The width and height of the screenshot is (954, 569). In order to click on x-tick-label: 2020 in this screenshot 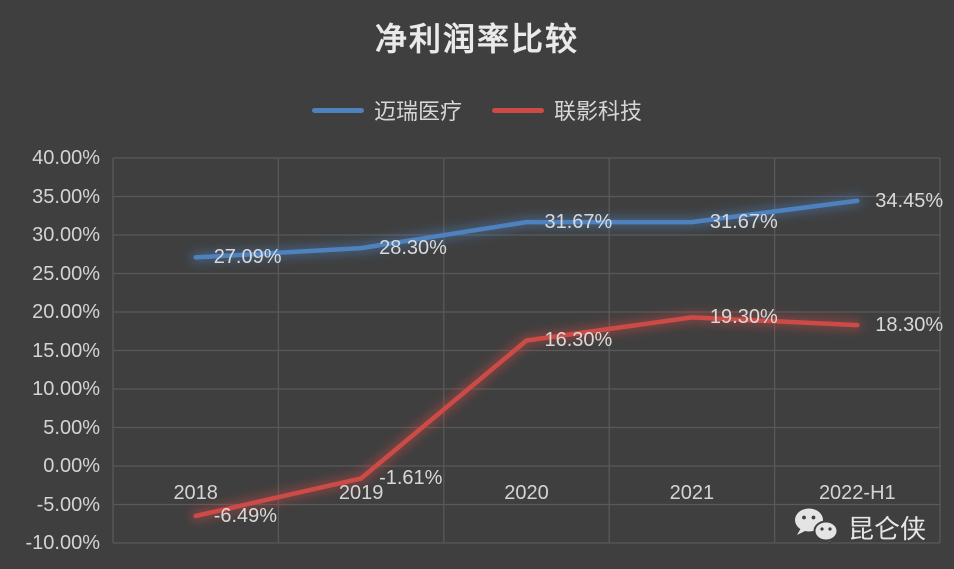, I will do `click(526, 493)`.